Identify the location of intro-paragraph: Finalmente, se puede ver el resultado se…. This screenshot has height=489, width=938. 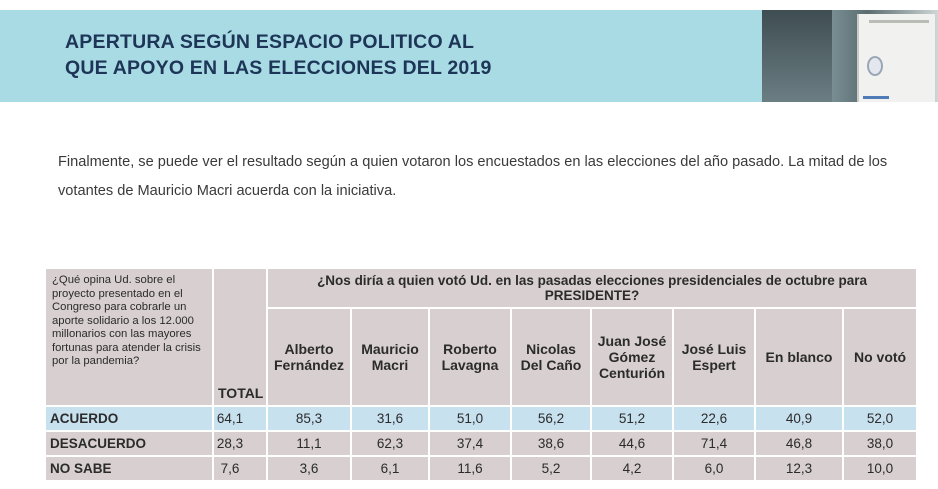
(473, 176).